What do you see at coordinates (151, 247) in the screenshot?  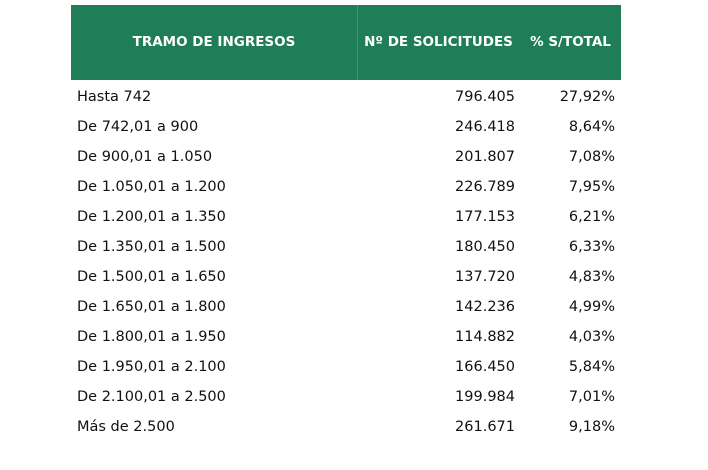 I see `range-cell: De 1.350,01 a 1.500` at bounding box center [151, 247].